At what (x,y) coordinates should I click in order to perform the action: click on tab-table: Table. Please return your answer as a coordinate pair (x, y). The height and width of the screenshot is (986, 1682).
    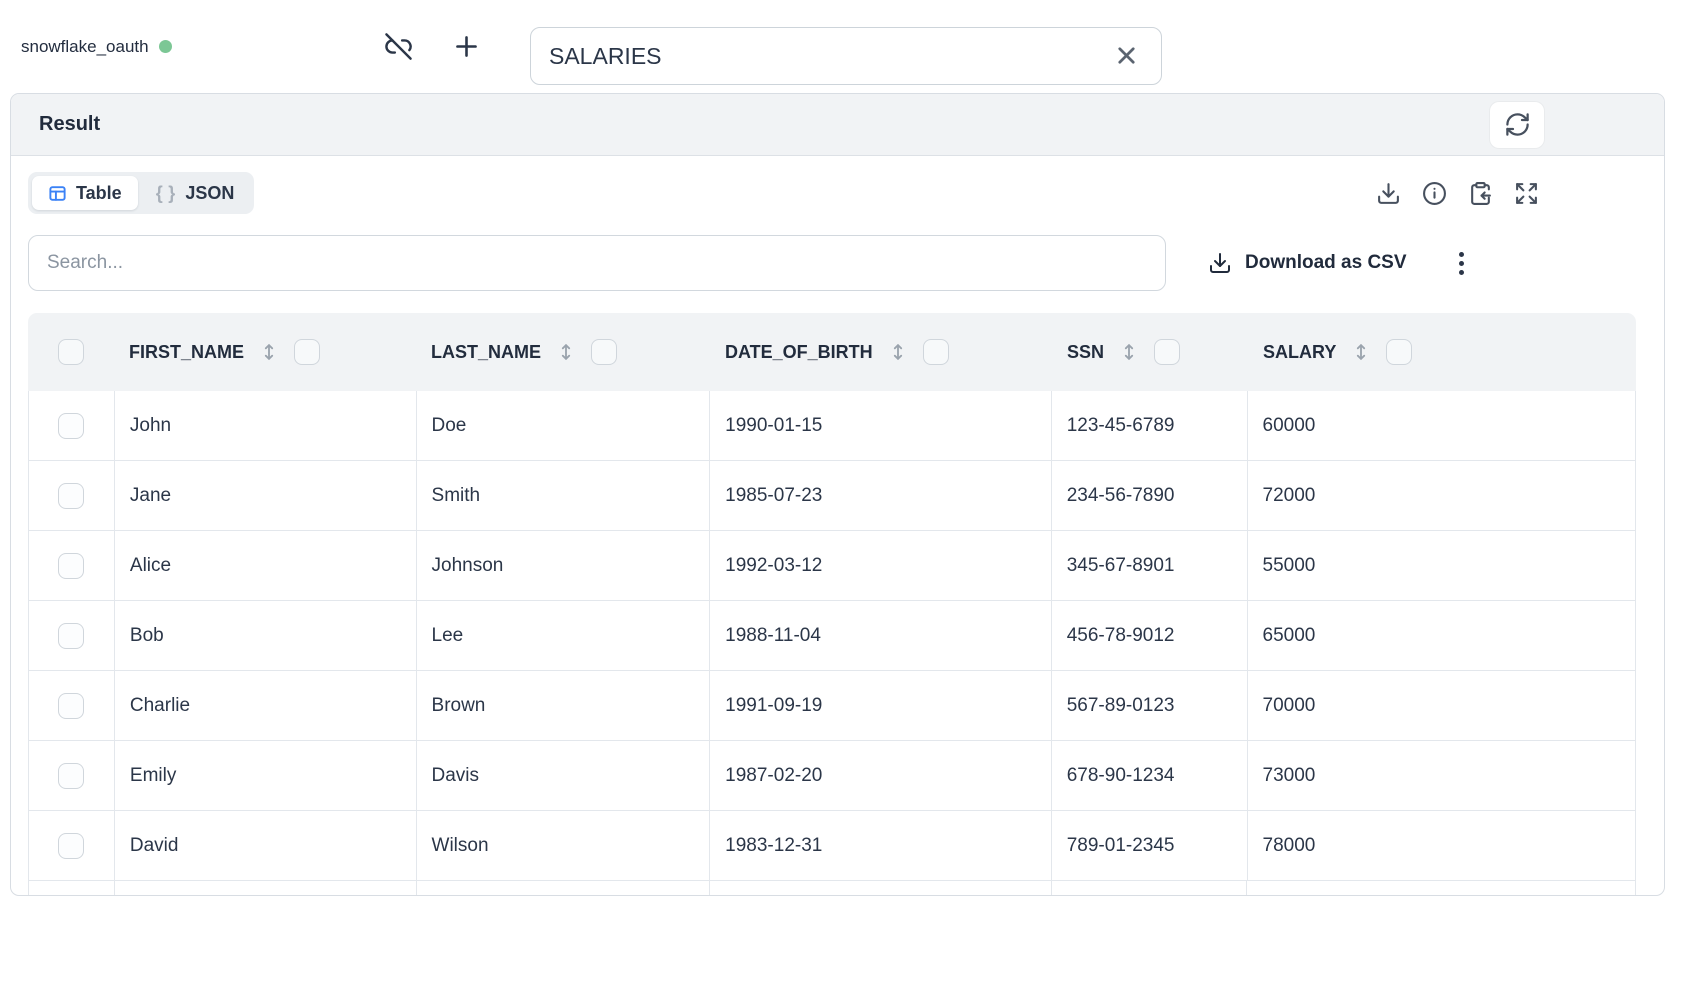
    Looking at the image, I should click on (85, 193).